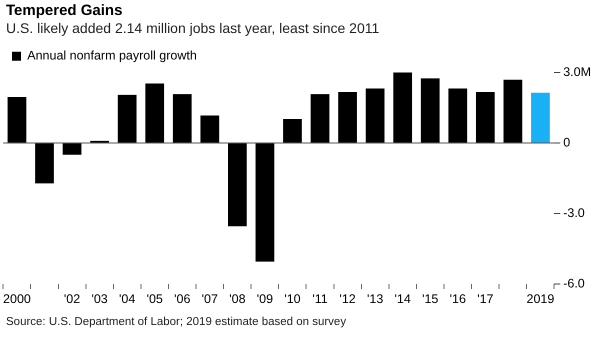  What do you see at coordinates (127, 299) in the screenshot?
I see `x-tick-label: '04` at bounding box center [127, 299].